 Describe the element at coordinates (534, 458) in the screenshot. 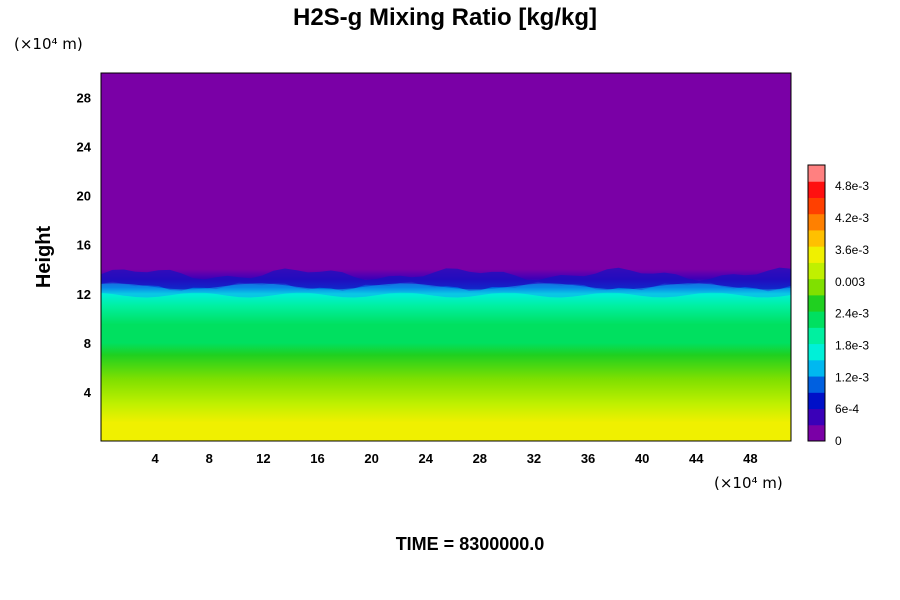

I see `x-tick-label: 32` at that location.